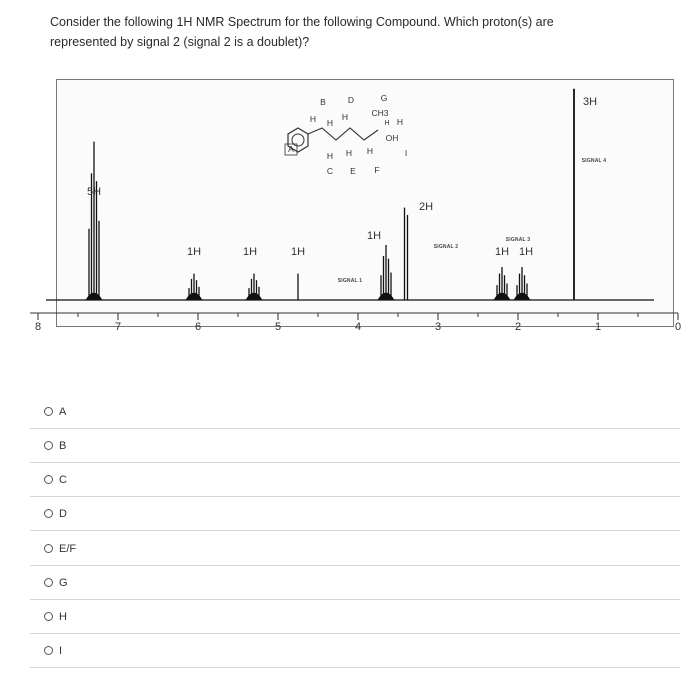 This screenshot has width=691, height=700. What do you see at coordinates (61, 650) in the screenshot?
I see `option-label: I` at bounding box center [61, 650].